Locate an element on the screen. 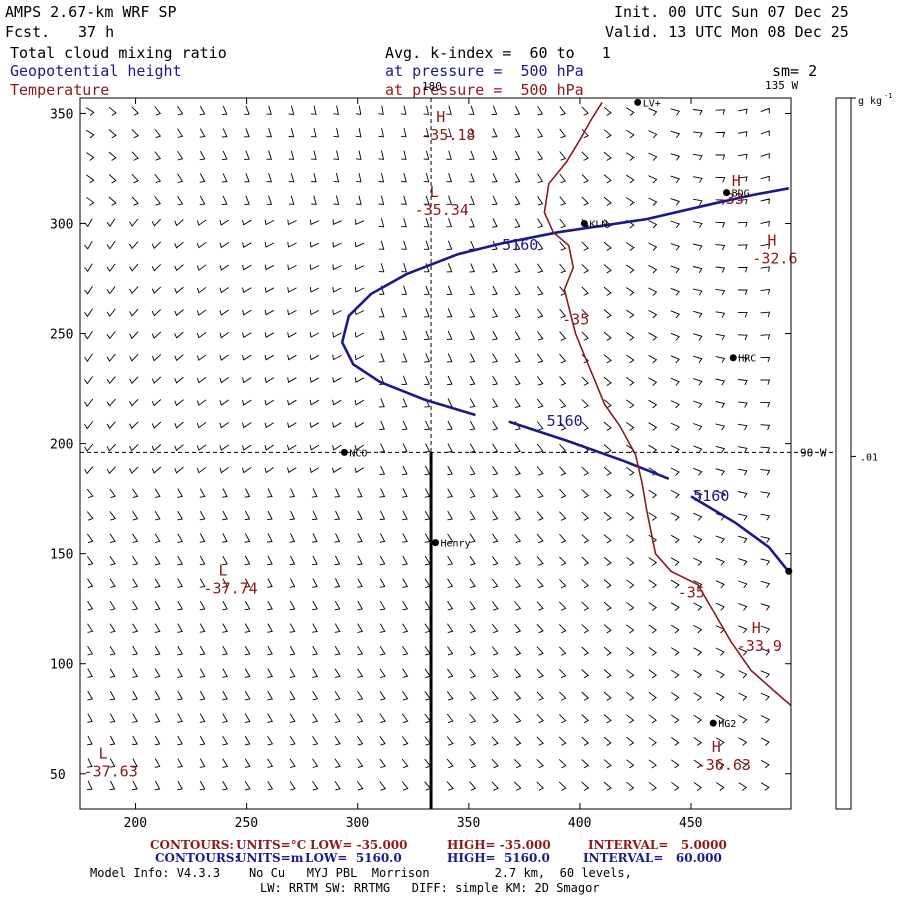  field-height: Geopotential height is located at coordinates (96, 71).